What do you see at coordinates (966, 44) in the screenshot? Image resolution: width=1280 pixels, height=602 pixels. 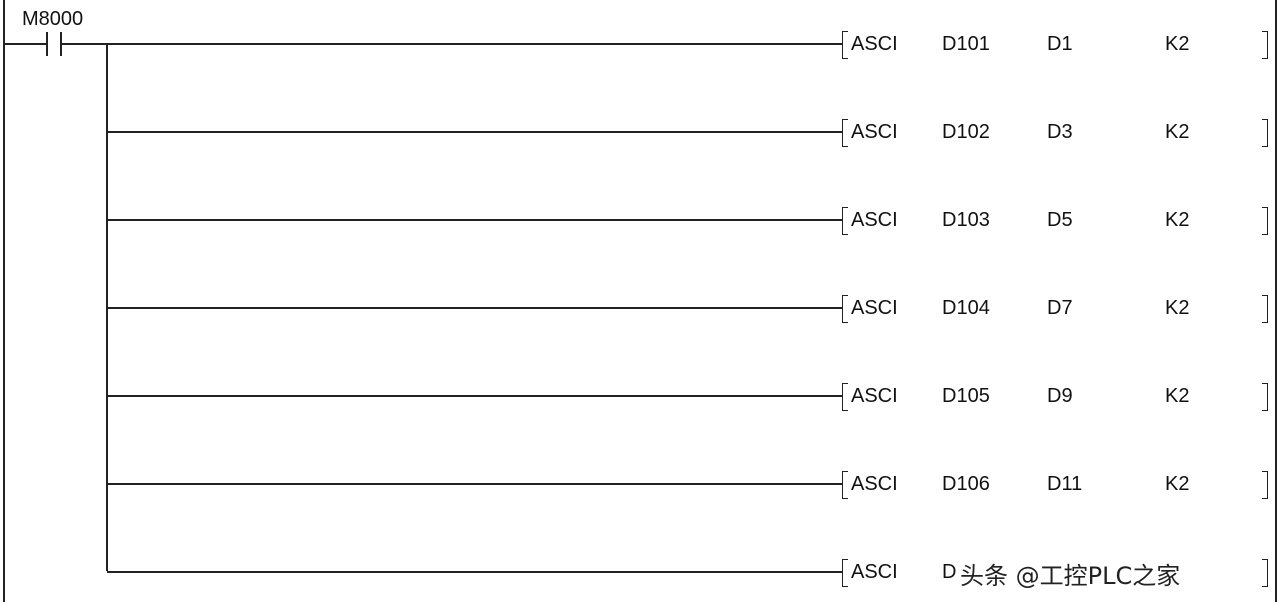 I see `source-operand: D101` at bounding box center [966, 44].